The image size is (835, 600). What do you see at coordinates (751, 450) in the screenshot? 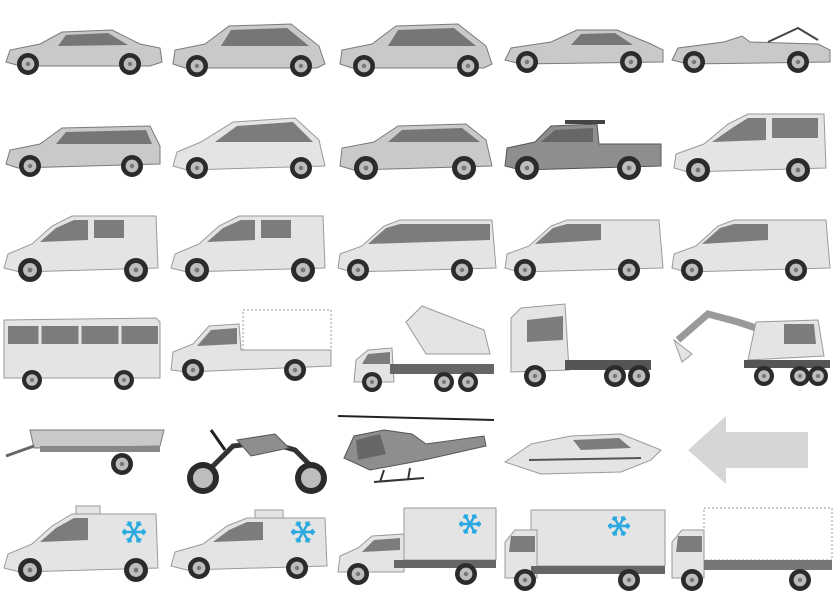
I see `arrow-left-icon` at bounding box center [751, 450].